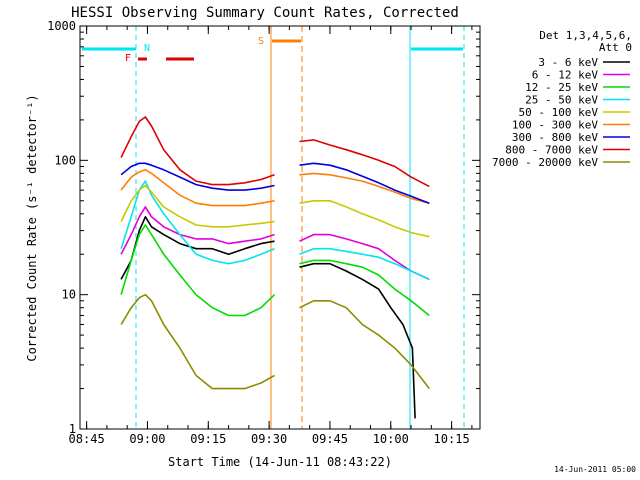  Describe the element at coordinates (615, 47) in the screenshot. I see `legend-header-line-2: Att 0` at that location.